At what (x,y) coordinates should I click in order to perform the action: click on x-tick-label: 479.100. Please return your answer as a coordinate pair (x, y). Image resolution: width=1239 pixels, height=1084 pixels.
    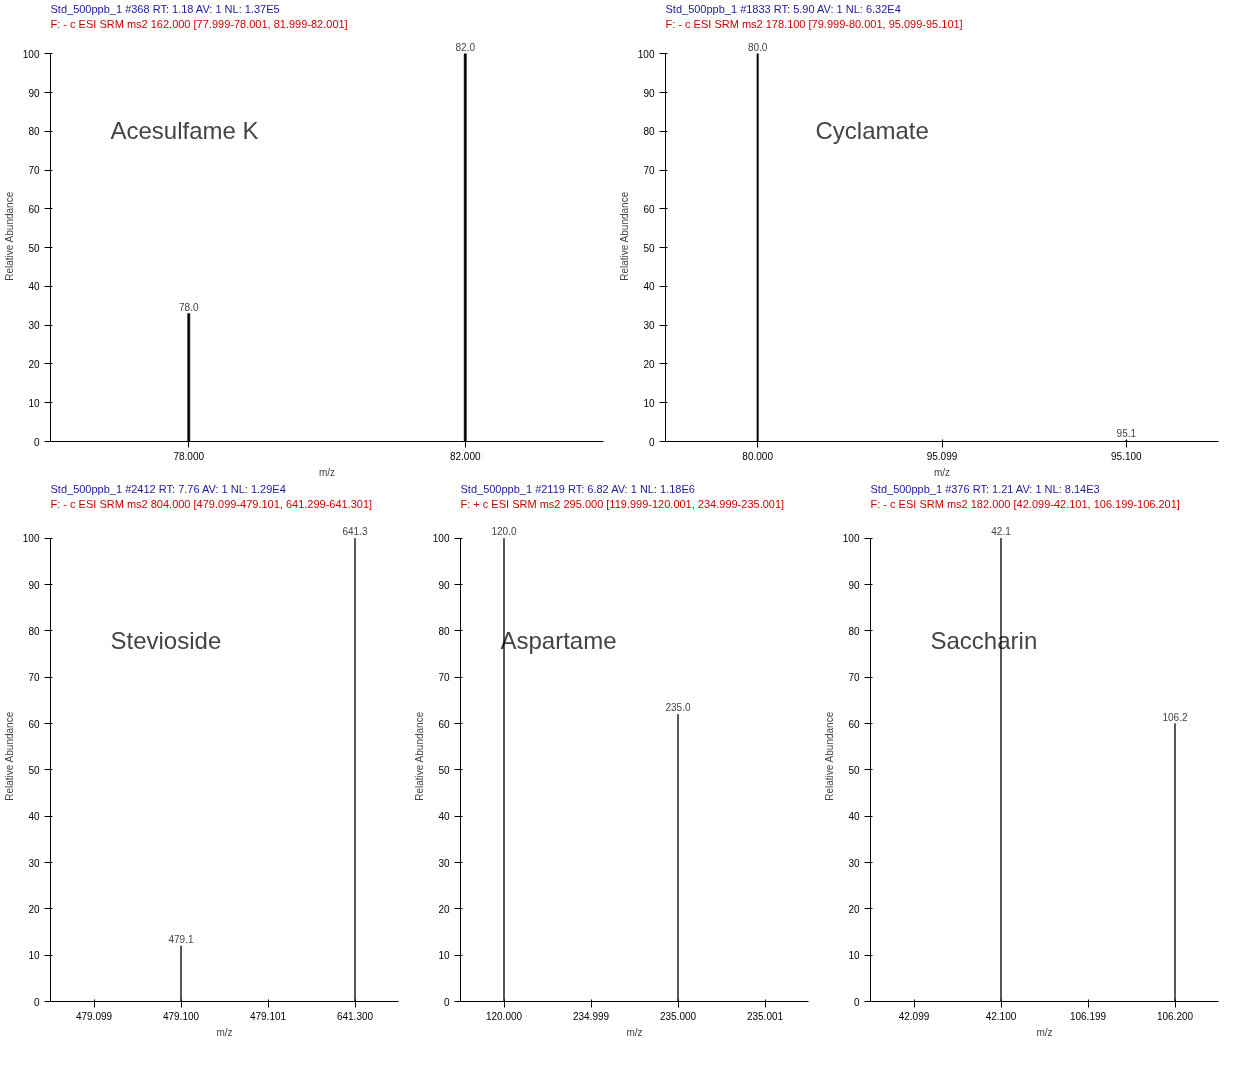
    Looking at the image, I should click on (181, 1016).